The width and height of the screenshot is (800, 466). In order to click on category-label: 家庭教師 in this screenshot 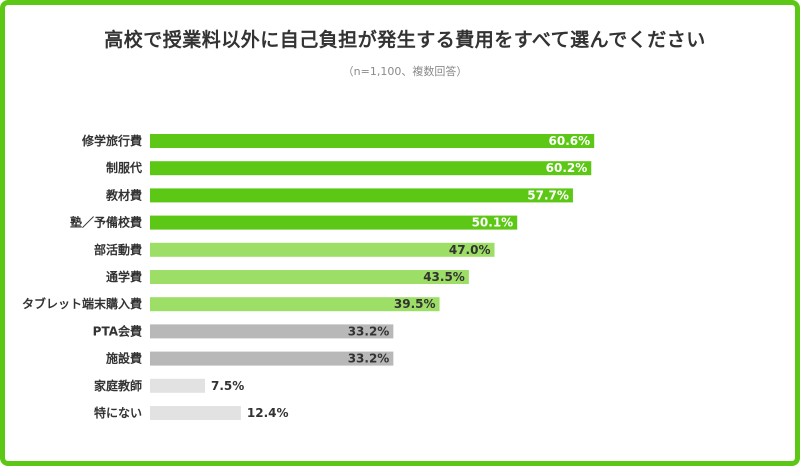, I will do `click(118, 385)`.